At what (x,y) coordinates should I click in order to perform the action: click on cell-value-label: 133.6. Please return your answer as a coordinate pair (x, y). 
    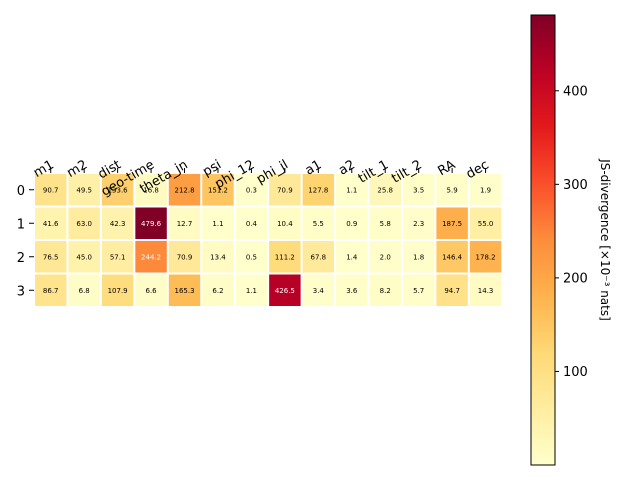
    Looking at the image, I should click on (118, 190).